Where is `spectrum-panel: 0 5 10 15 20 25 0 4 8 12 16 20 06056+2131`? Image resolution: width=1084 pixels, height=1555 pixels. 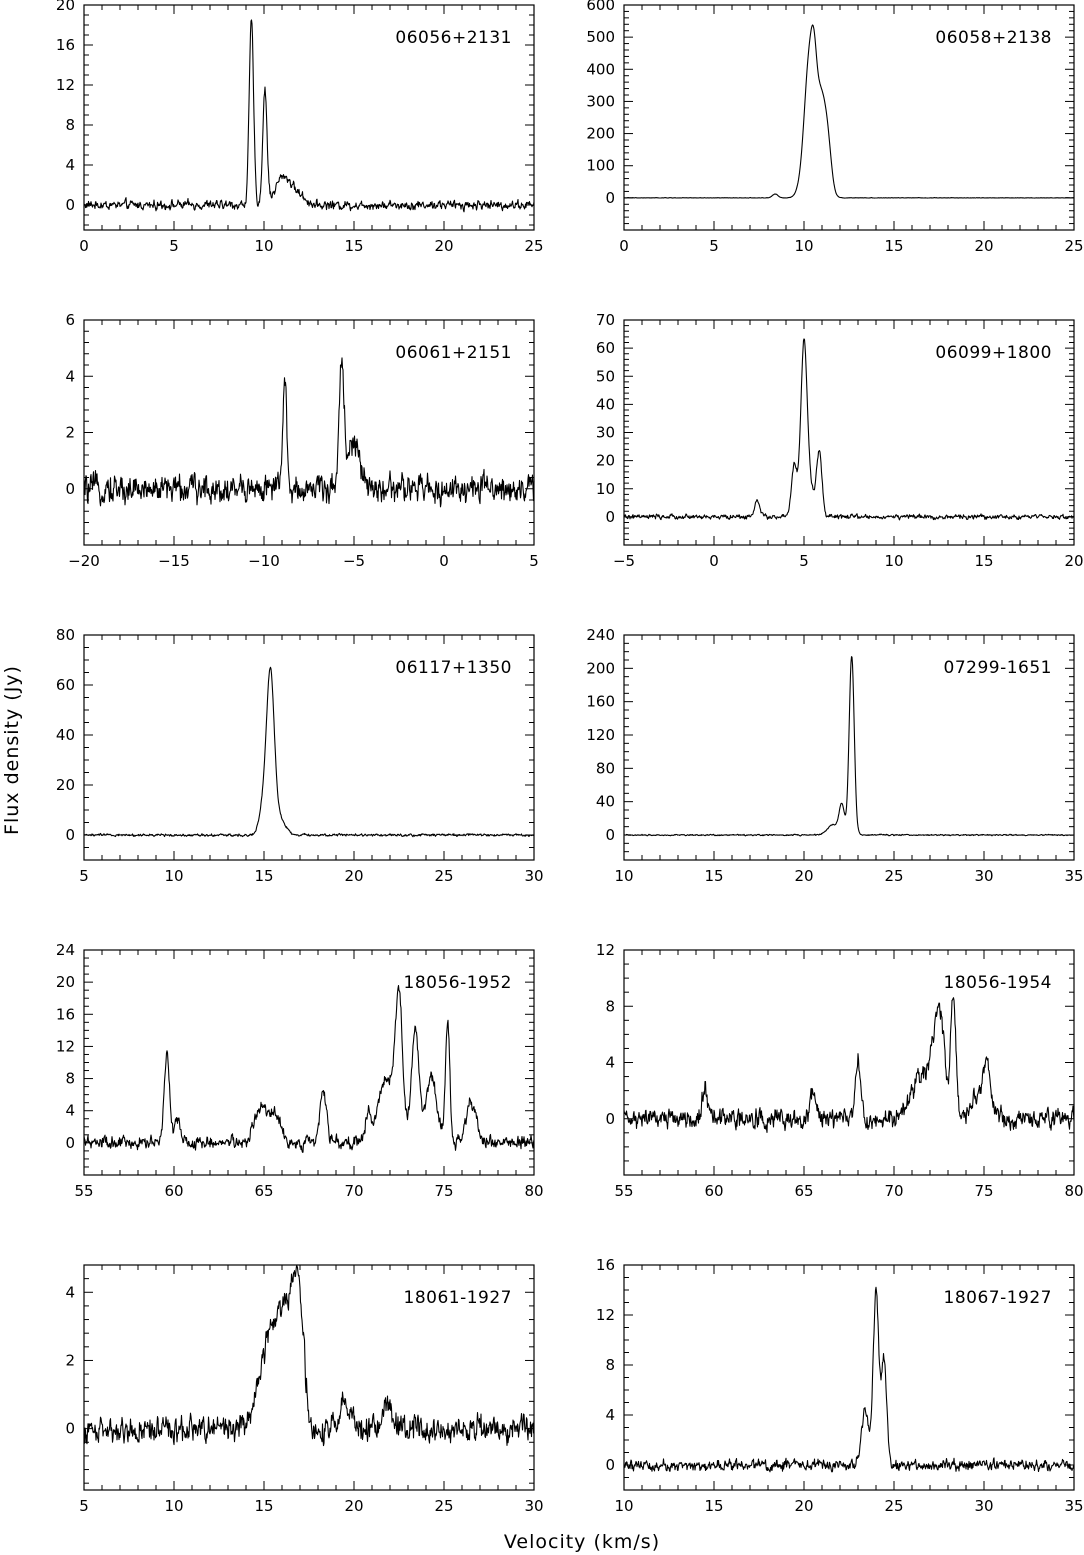
spectrum-panel: 0 5 10 15 20 25 0 4 8 12 16 20 06056+2131 is located at coordinates (300, 127).